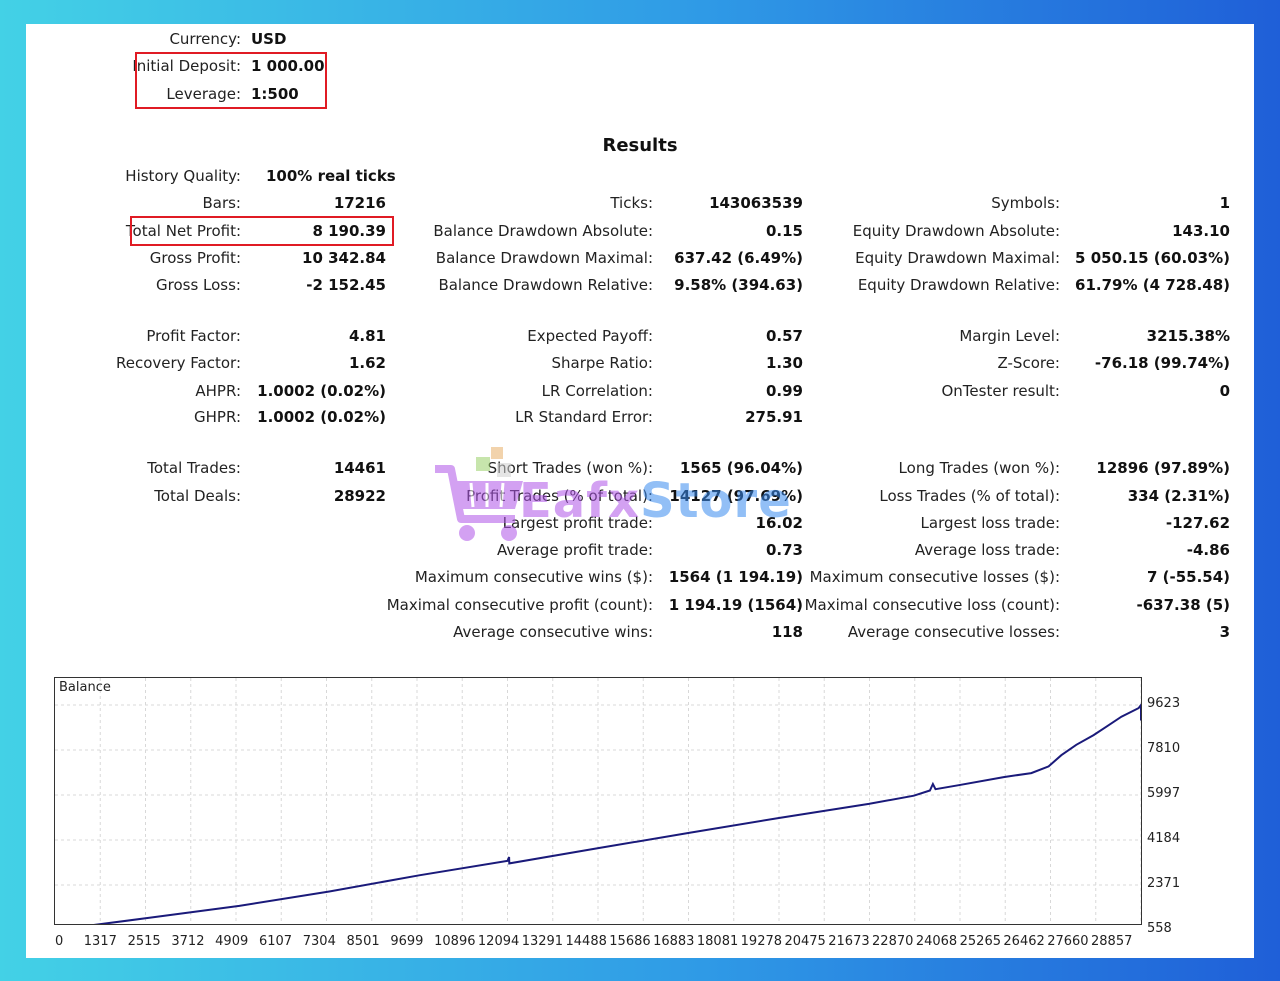 This screenshot has height=981, width=1280. Describe the element at coordinates (674, 941) in the screenshot. I see `x-tick-label: 16883` at that location.